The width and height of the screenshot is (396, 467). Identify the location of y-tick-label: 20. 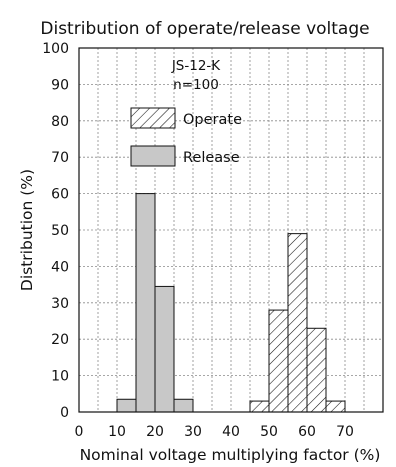
(60, 340).